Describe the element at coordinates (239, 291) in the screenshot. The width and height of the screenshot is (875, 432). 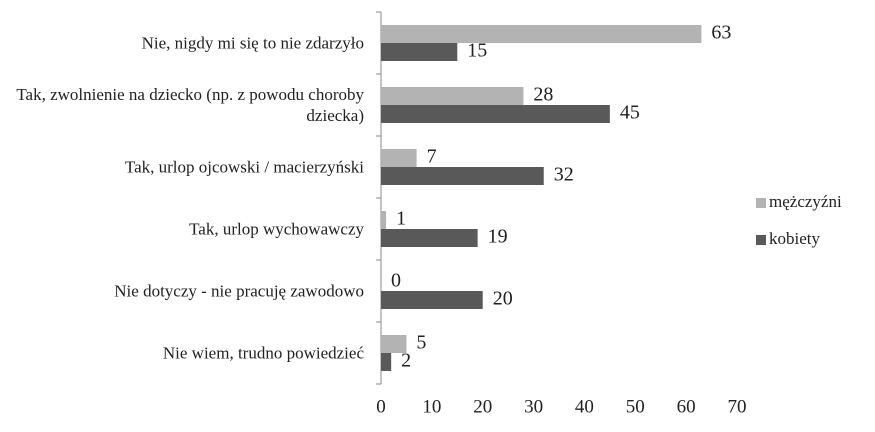
I see `category-label: Nie dotyczy - nie pracuję zawodowo` at that location.